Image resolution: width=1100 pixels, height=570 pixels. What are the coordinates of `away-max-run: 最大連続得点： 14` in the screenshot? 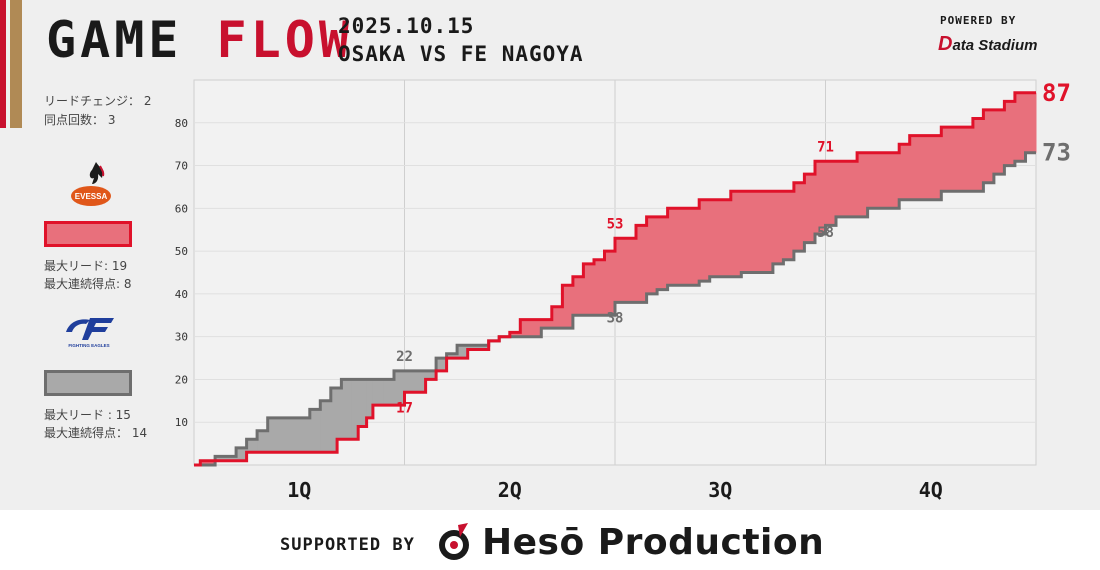 It's located at (96, 433).